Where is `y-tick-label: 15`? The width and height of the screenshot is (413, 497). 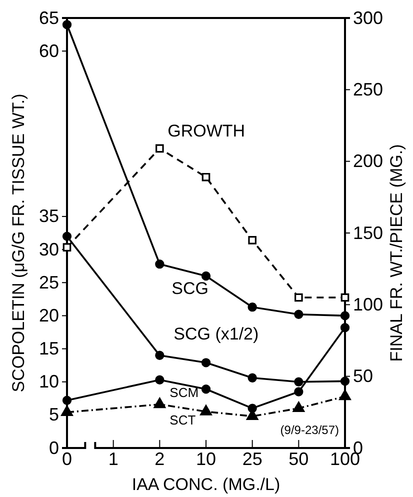 y-tick-label: 15 is located at coordinates (48, 348).